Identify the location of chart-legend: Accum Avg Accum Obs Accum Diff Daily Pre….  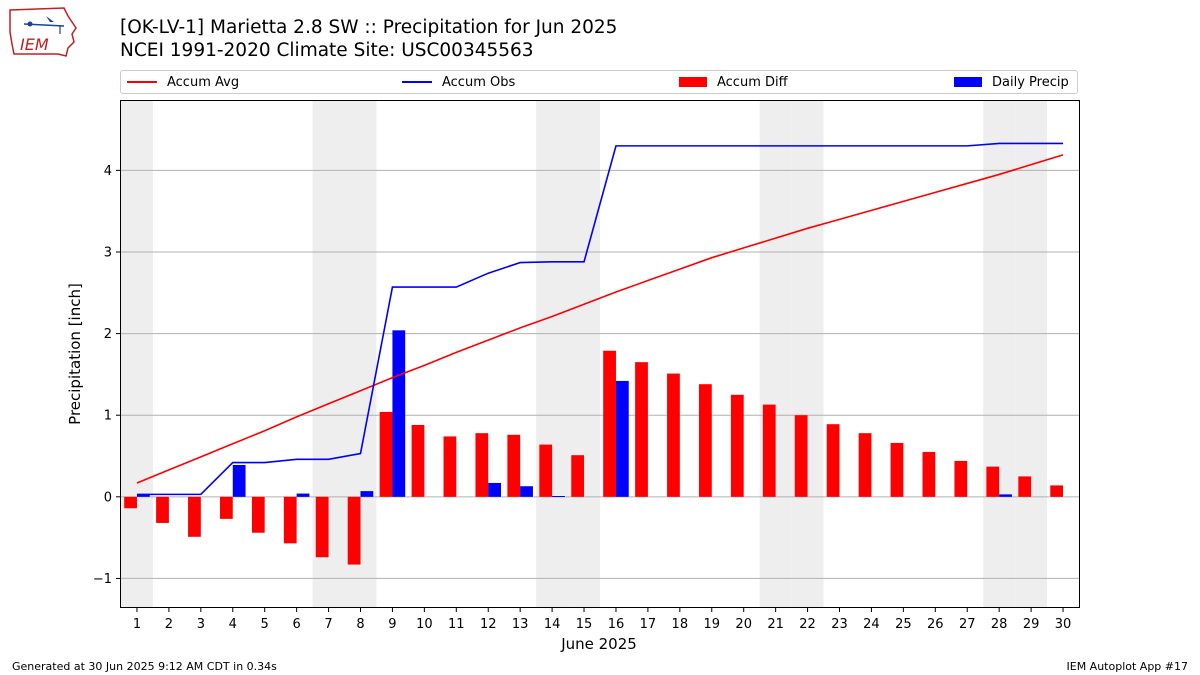
(599, 82).